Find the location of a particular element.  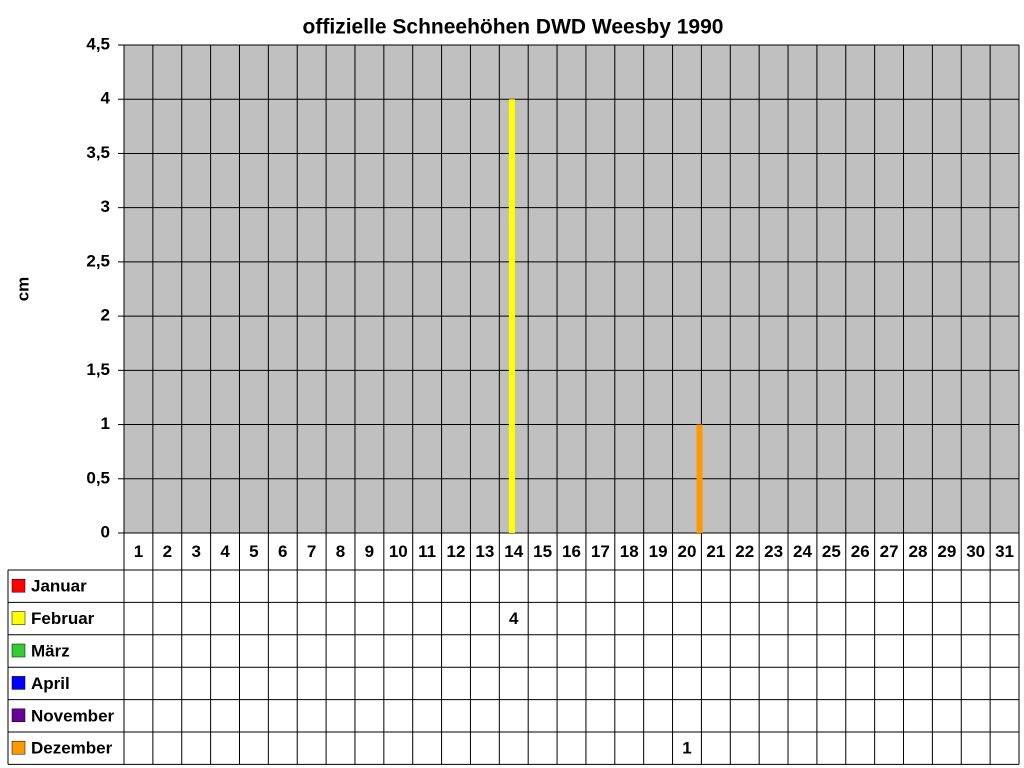

x-tick-label: 5 is located at coordinates (253, 551).